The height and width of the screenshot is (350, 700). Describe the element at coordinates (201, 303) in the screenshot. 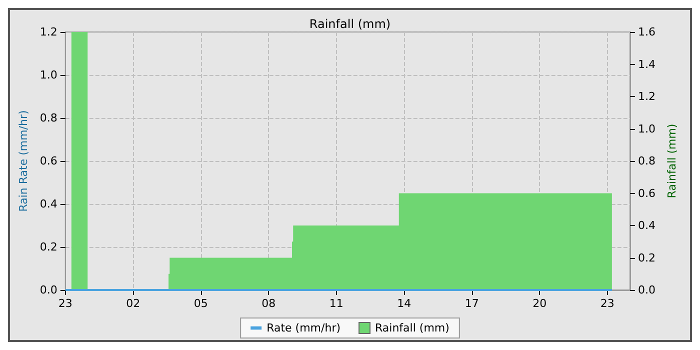

I see `x-tick-label: 05` at that location.